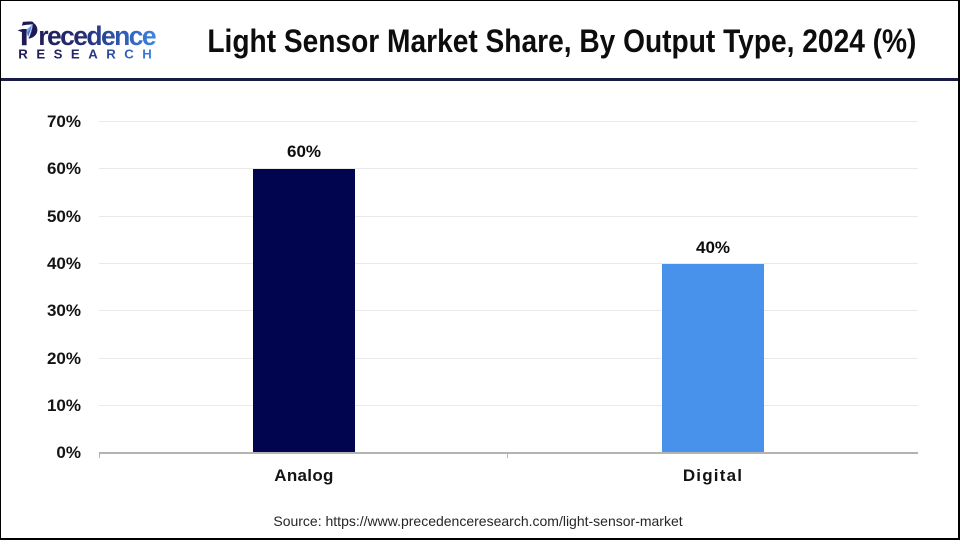  I want to click on svg-text: recedence, so click(97, 36).